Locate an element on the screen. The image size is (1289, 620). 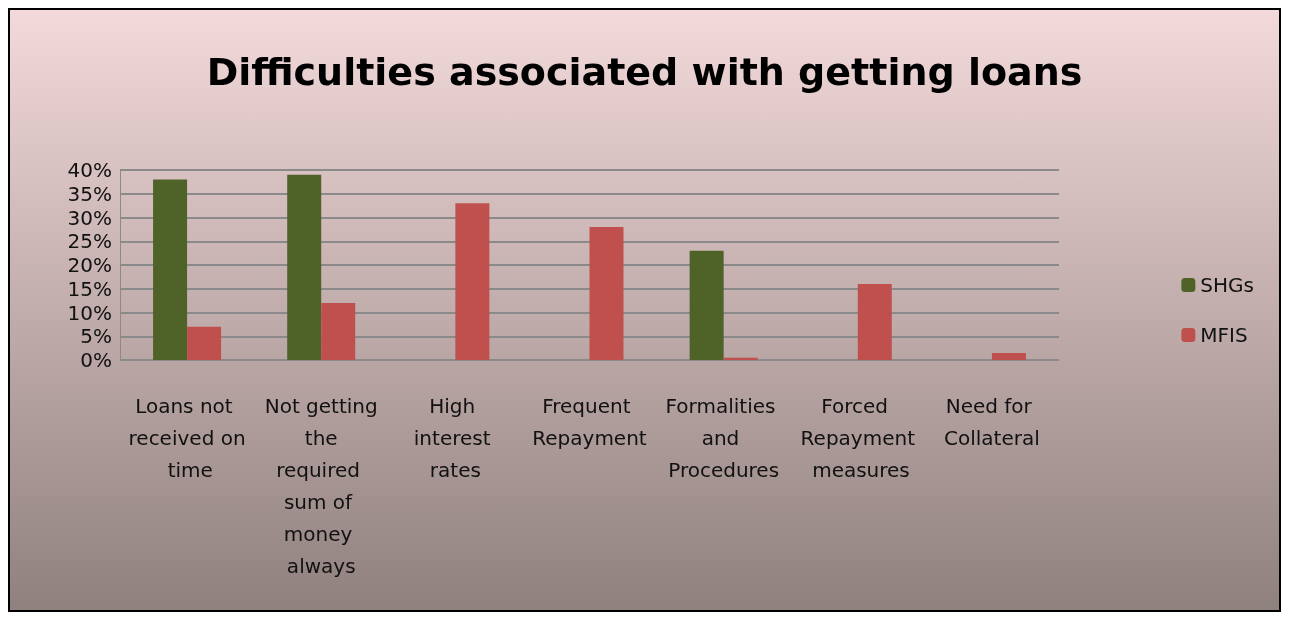
y-tick-label: 40% is located at coordinates (89, 170).